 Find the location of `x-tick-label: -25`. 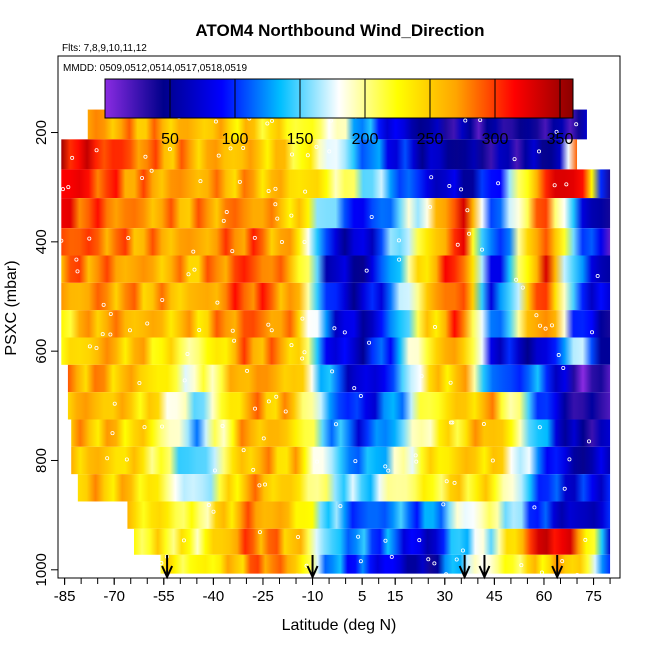

x-tick-label: -25 is located at coordinates (263, 596).